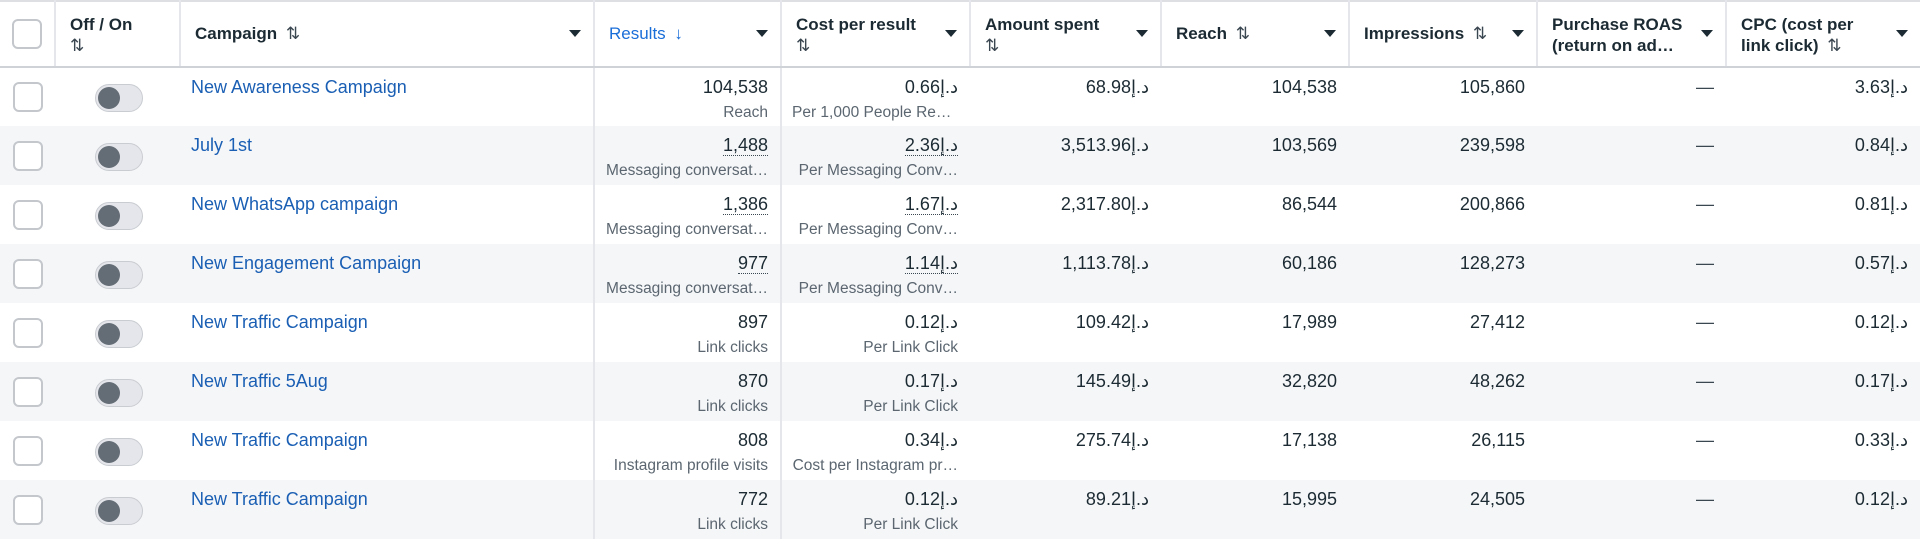 This screenshot has width=1920, height=542. Describe the element at coordinates (1309, 499) in the screenshot. I see `reach-value: 15,995` at that location.